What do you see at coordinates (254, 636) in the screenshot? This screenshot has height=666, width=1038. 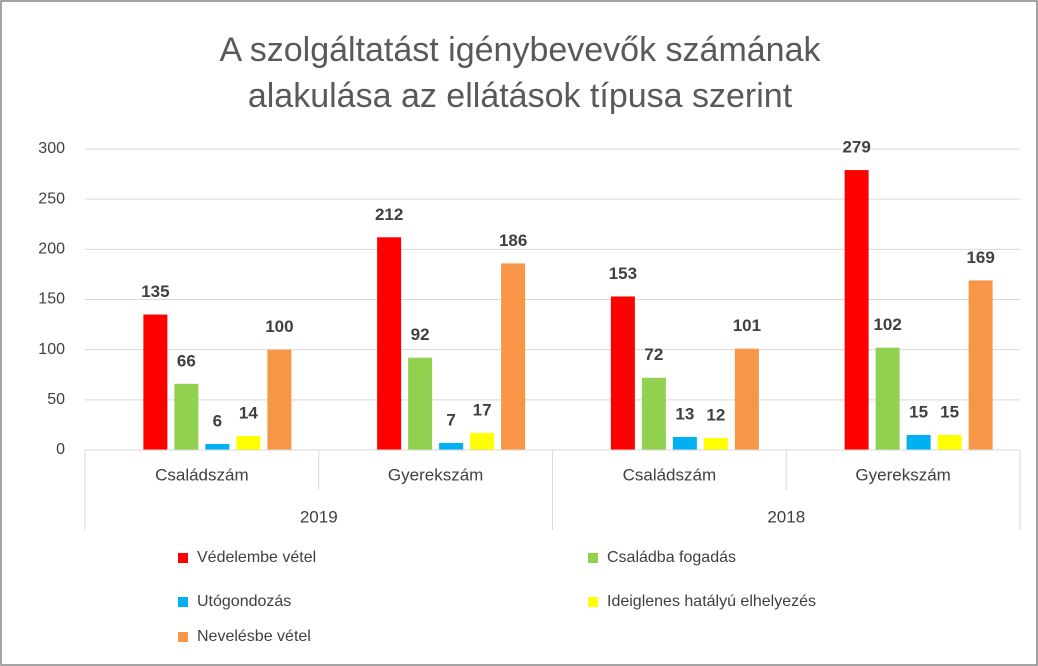 I see `legend-label: Nevelésbe vétel` at bounding box center [254, 636].